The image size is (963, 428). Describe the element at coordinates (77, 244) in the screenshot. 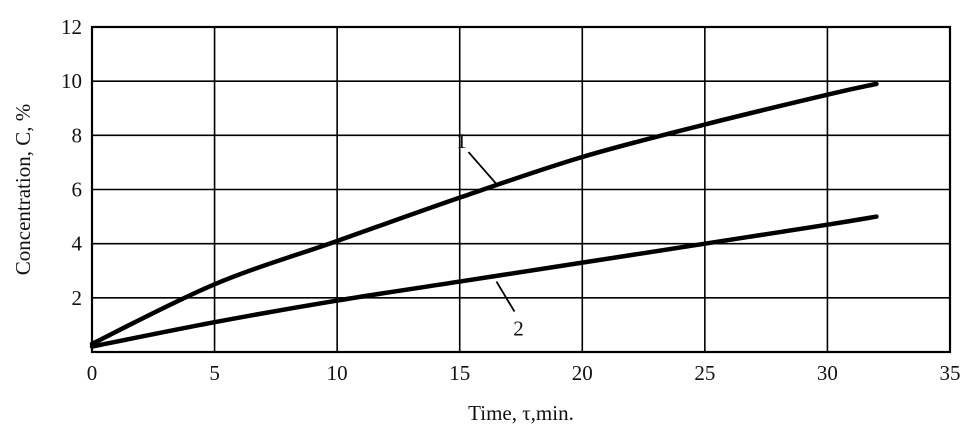

I see `y-tick-label: 4` at that location.